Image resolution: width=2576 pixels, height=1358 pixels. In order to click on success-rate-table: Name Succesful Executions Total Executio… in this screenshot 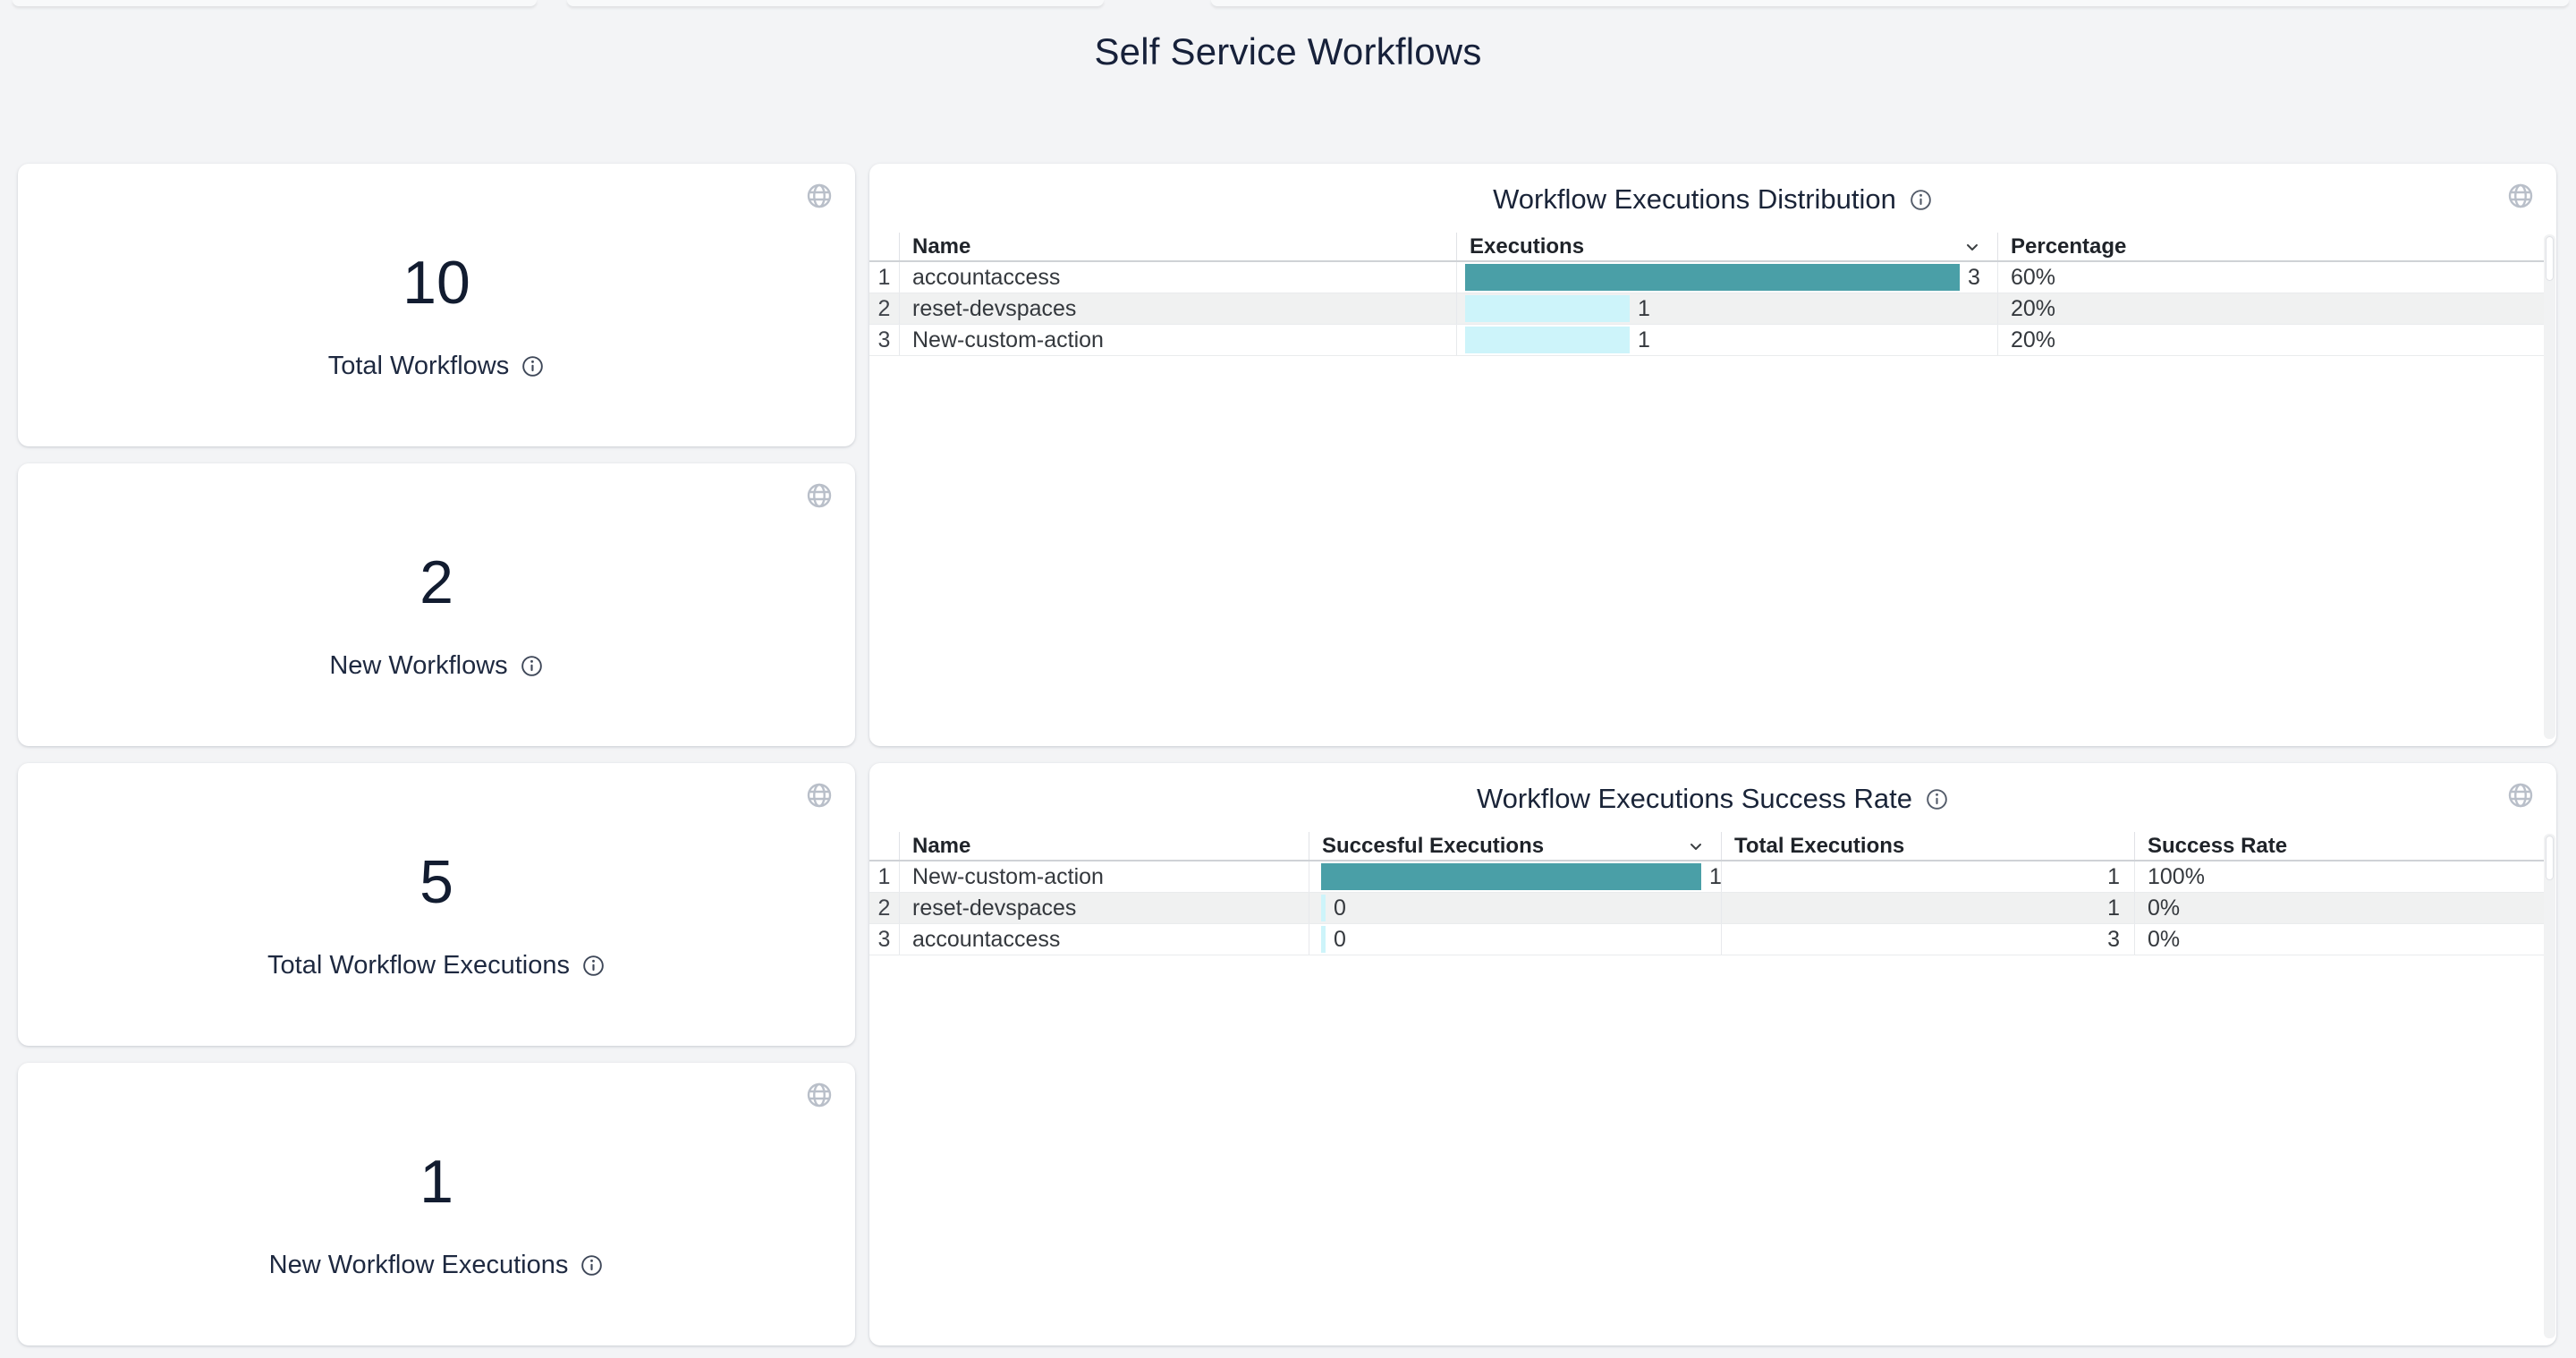, I will do `click(1706, 893)`.